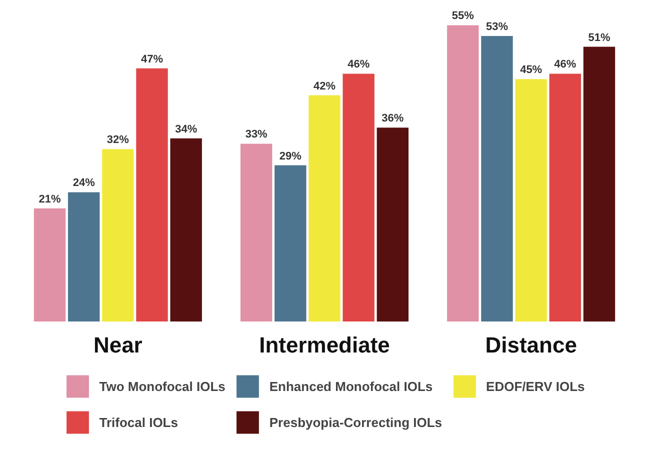  What do you see at coordinates (138, 422) in the screenshot?
I see `legend-label: Trifocal IOLs` at bounding box center [138, 422].